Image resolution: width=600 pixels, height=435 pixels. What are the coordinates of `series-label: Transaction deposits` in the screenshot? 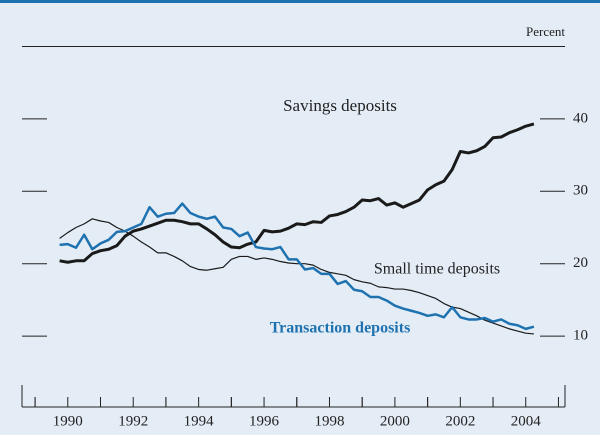 It's located at (340, 328).